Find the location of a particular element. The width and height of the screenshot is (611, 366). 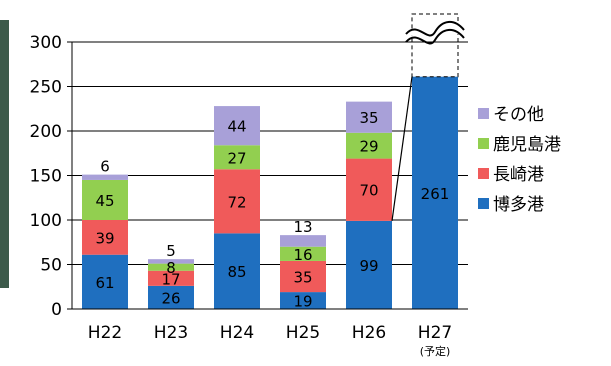

data-label: 45 is located at coordinates (104, 201).